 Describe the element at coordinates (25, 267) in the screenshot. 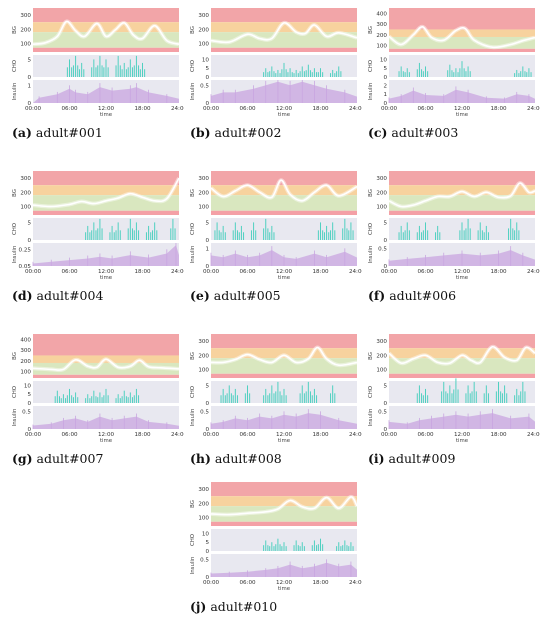

I see `insulin-tick: 0.05` at that location.